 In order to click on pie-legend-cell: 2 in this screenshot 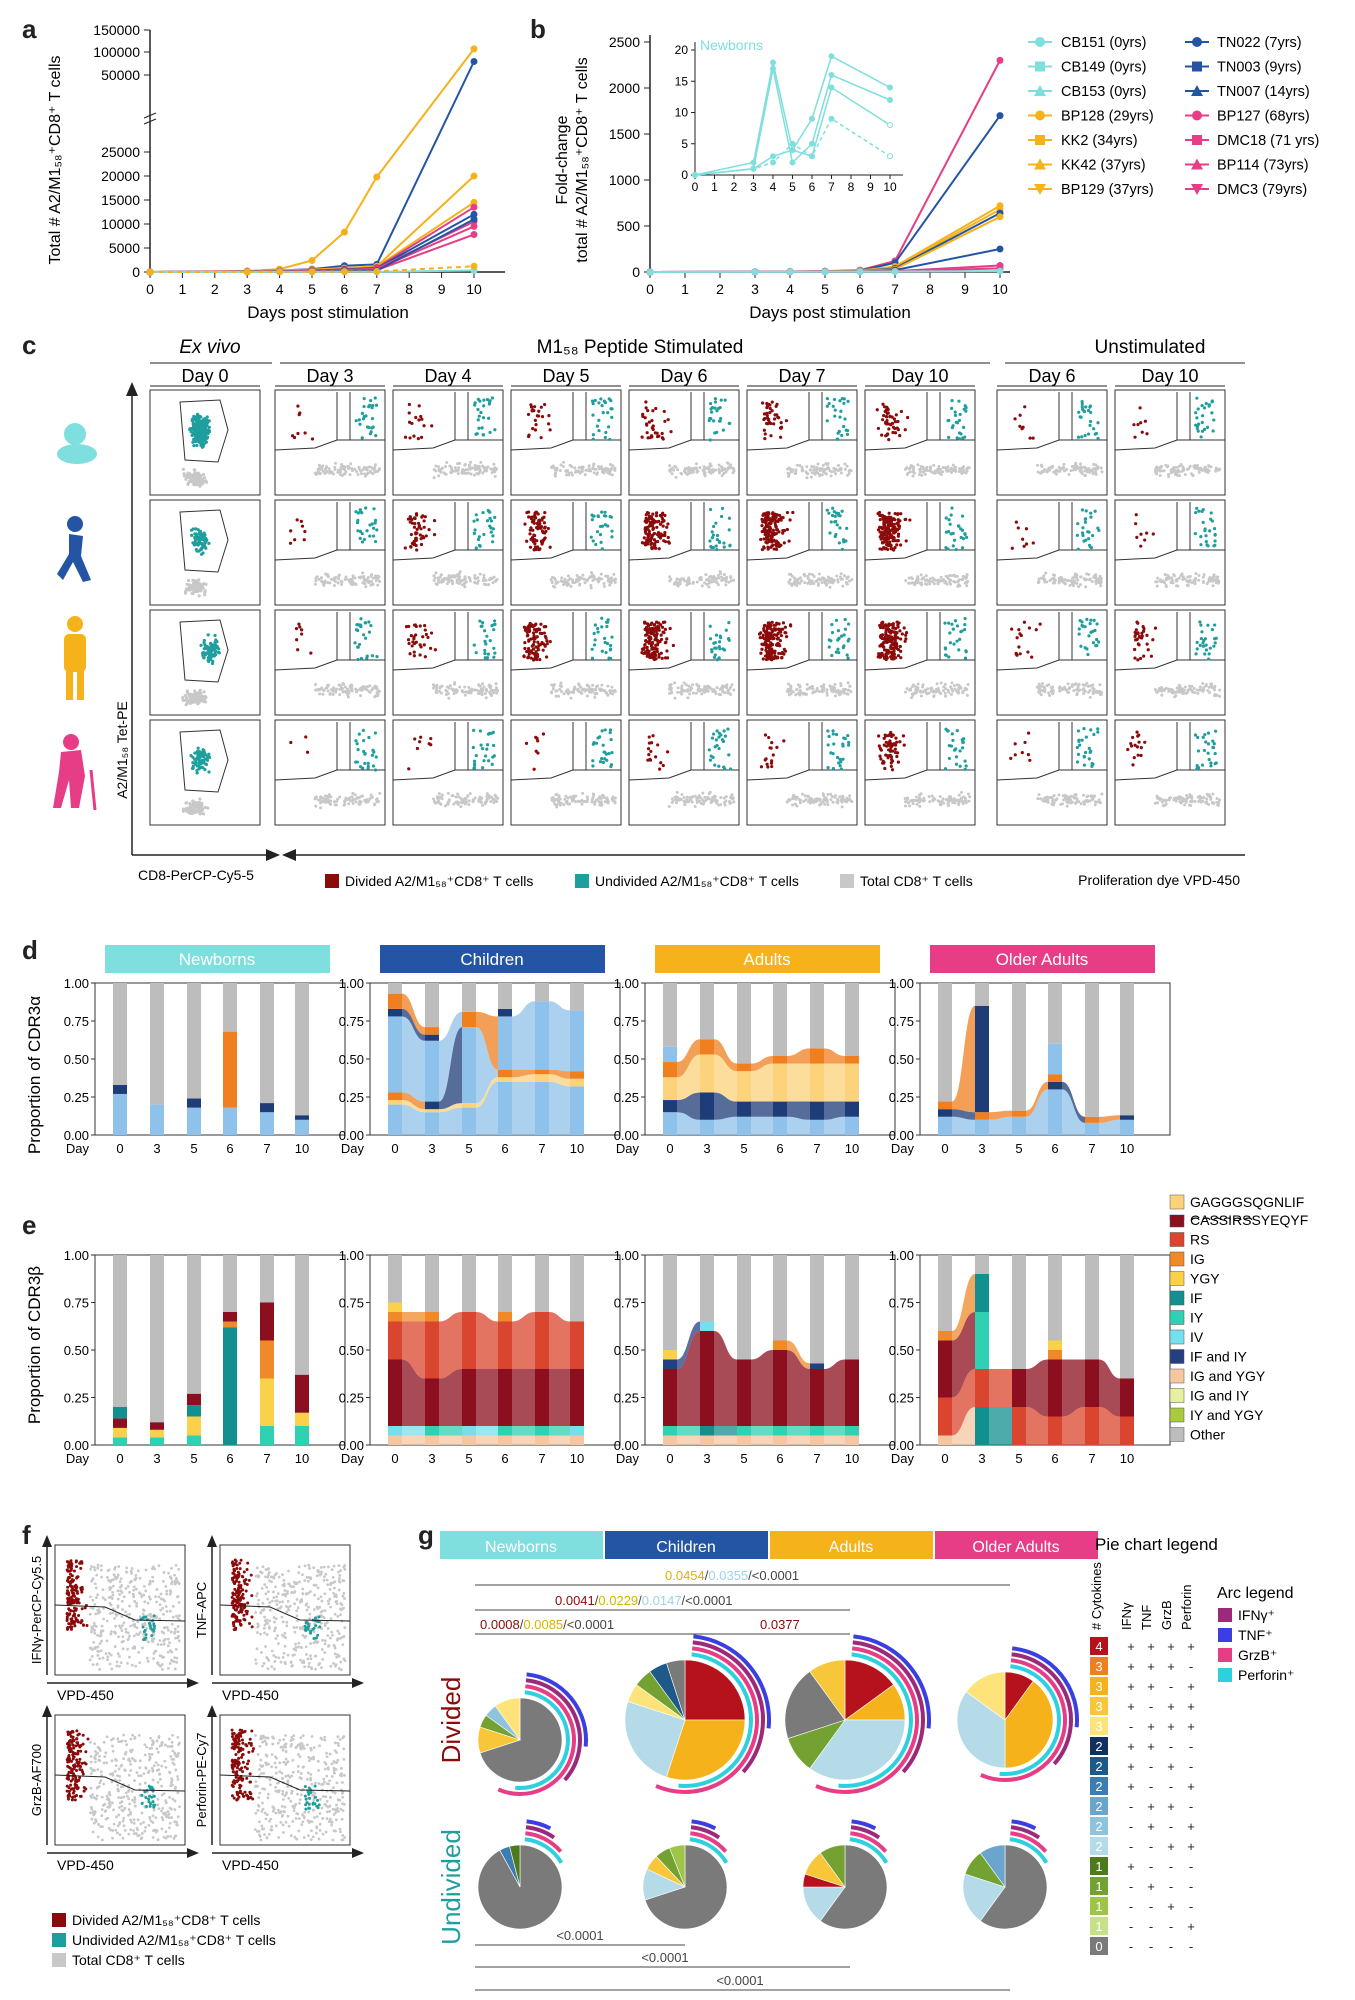, I will do `click(1098, 1786)`.